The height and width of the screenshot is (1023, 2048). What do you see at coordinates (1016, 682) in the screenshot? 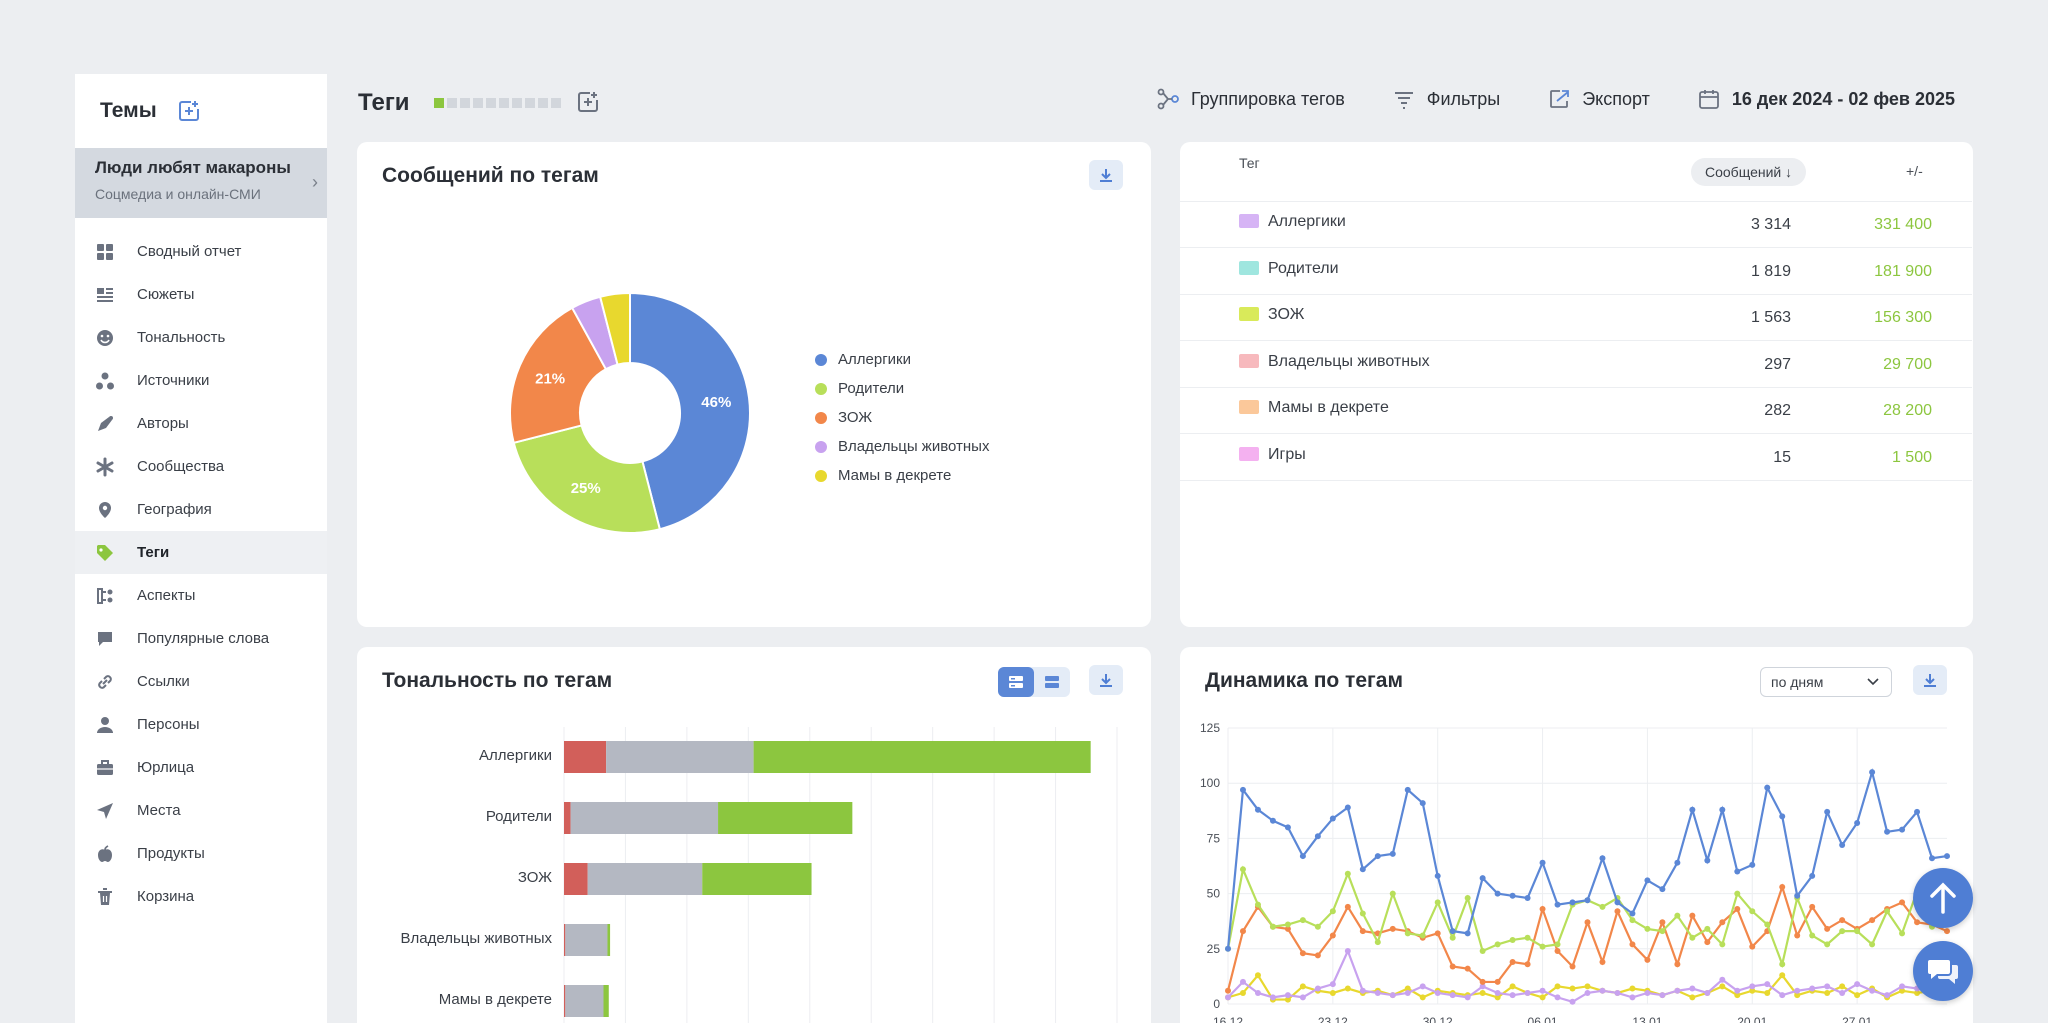
I see `stacked-view-button` at bounding box center [1016, 682].